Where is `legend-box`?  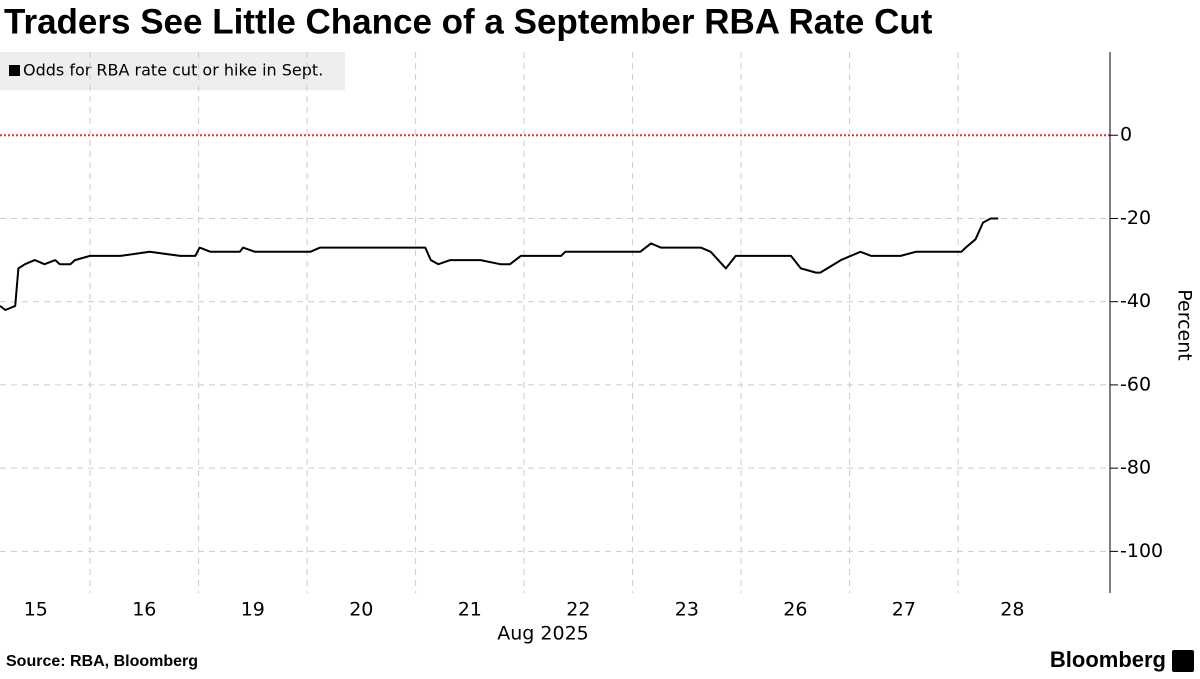 legend-box is located at coordinates (172, 71).